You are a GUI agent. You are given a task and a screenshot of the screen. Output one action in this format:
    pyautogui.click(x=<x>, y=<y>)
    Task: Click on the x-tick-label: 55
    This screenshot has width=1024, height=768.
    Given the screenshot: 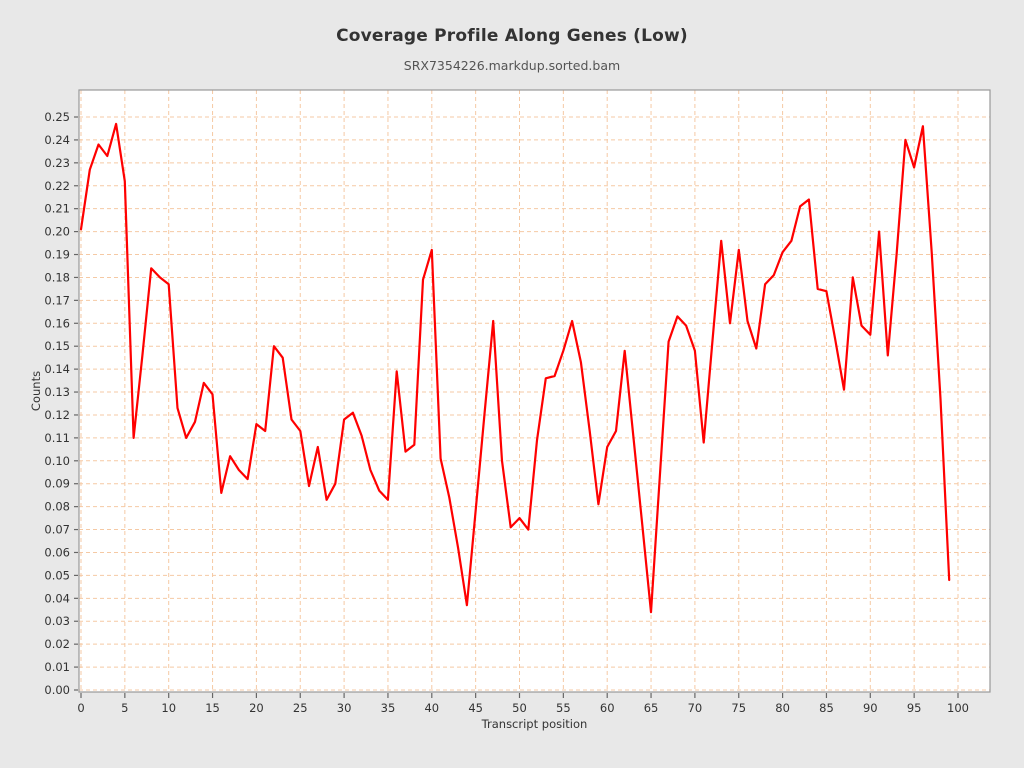 What is the action you would take?
    pyautogui.click(x=563, y=708)
    